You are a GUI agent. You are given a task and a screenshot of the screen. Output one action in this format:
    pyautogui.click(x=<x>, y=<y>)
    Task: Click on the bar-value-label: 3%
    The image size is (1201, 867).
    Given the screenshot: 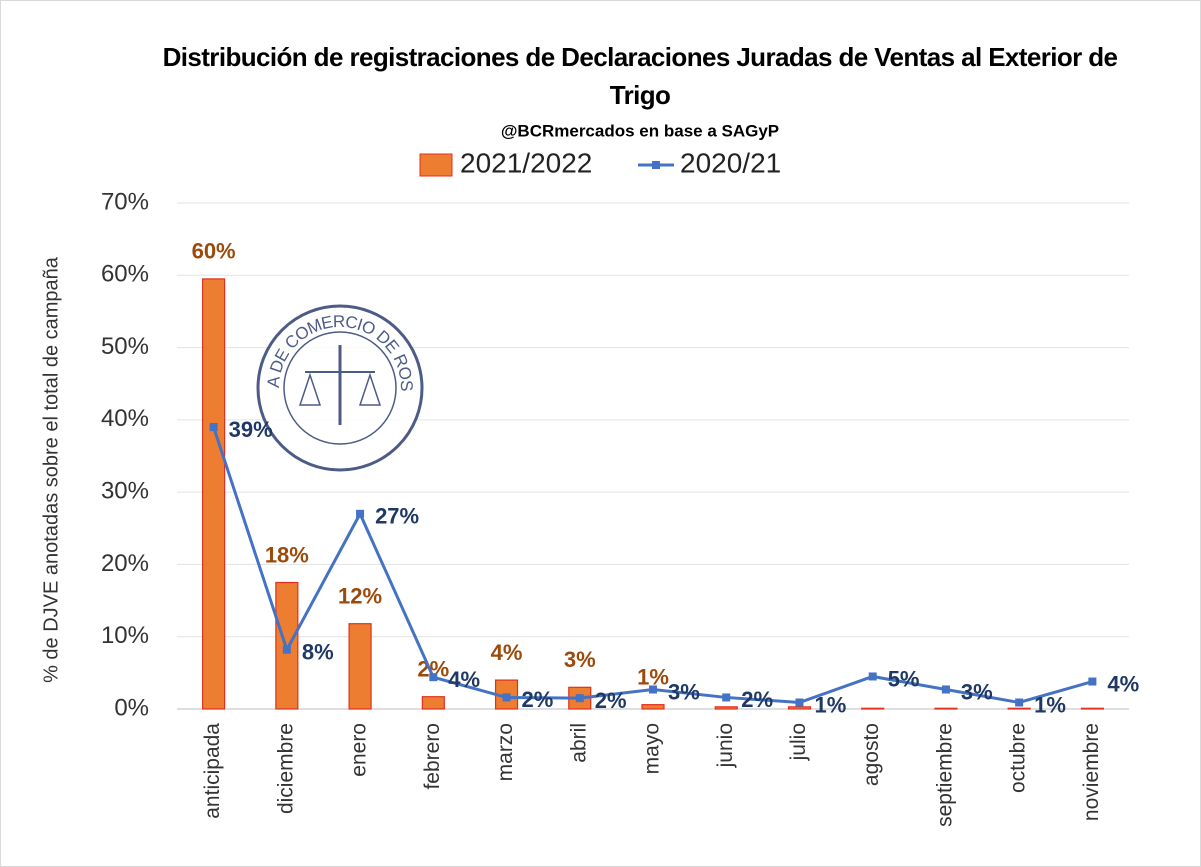 What is the action you would take?
    pyautogui.click(x=580, y=659)
    